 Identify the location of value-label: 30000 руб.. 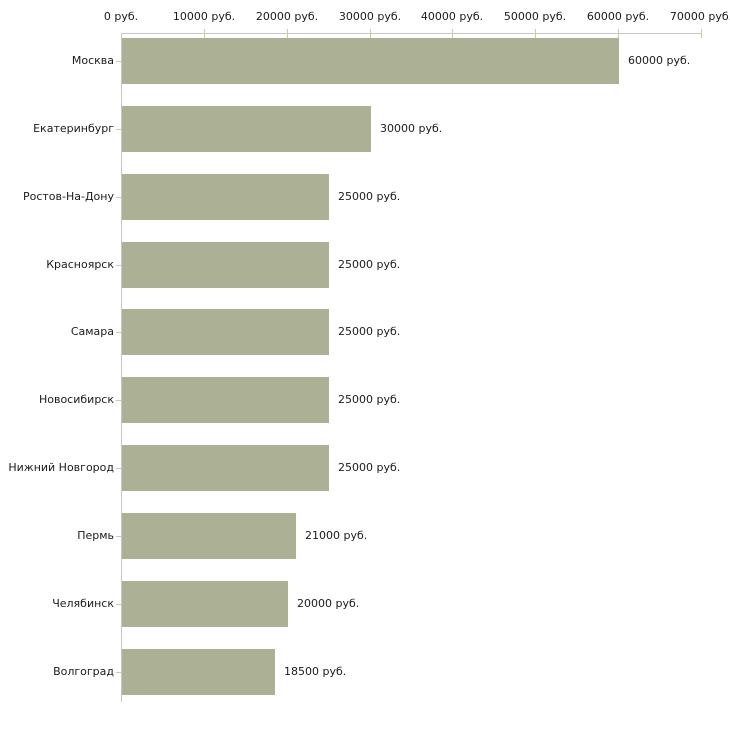
(411, 128).